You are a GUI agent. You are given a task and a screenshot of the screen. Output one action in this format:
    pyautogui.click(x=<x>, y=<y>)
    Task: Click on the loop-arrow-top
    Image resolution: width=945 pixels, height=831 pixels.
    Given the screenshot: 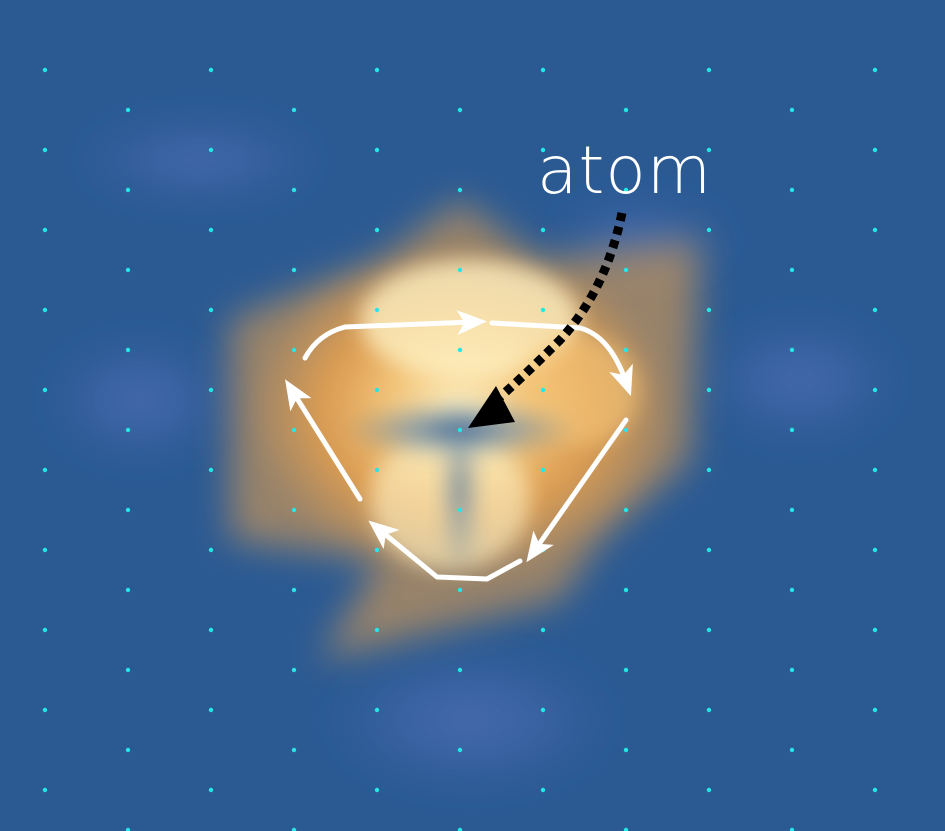 What is the action you would take?
    pyautogui.click(x=394, y=335)
    